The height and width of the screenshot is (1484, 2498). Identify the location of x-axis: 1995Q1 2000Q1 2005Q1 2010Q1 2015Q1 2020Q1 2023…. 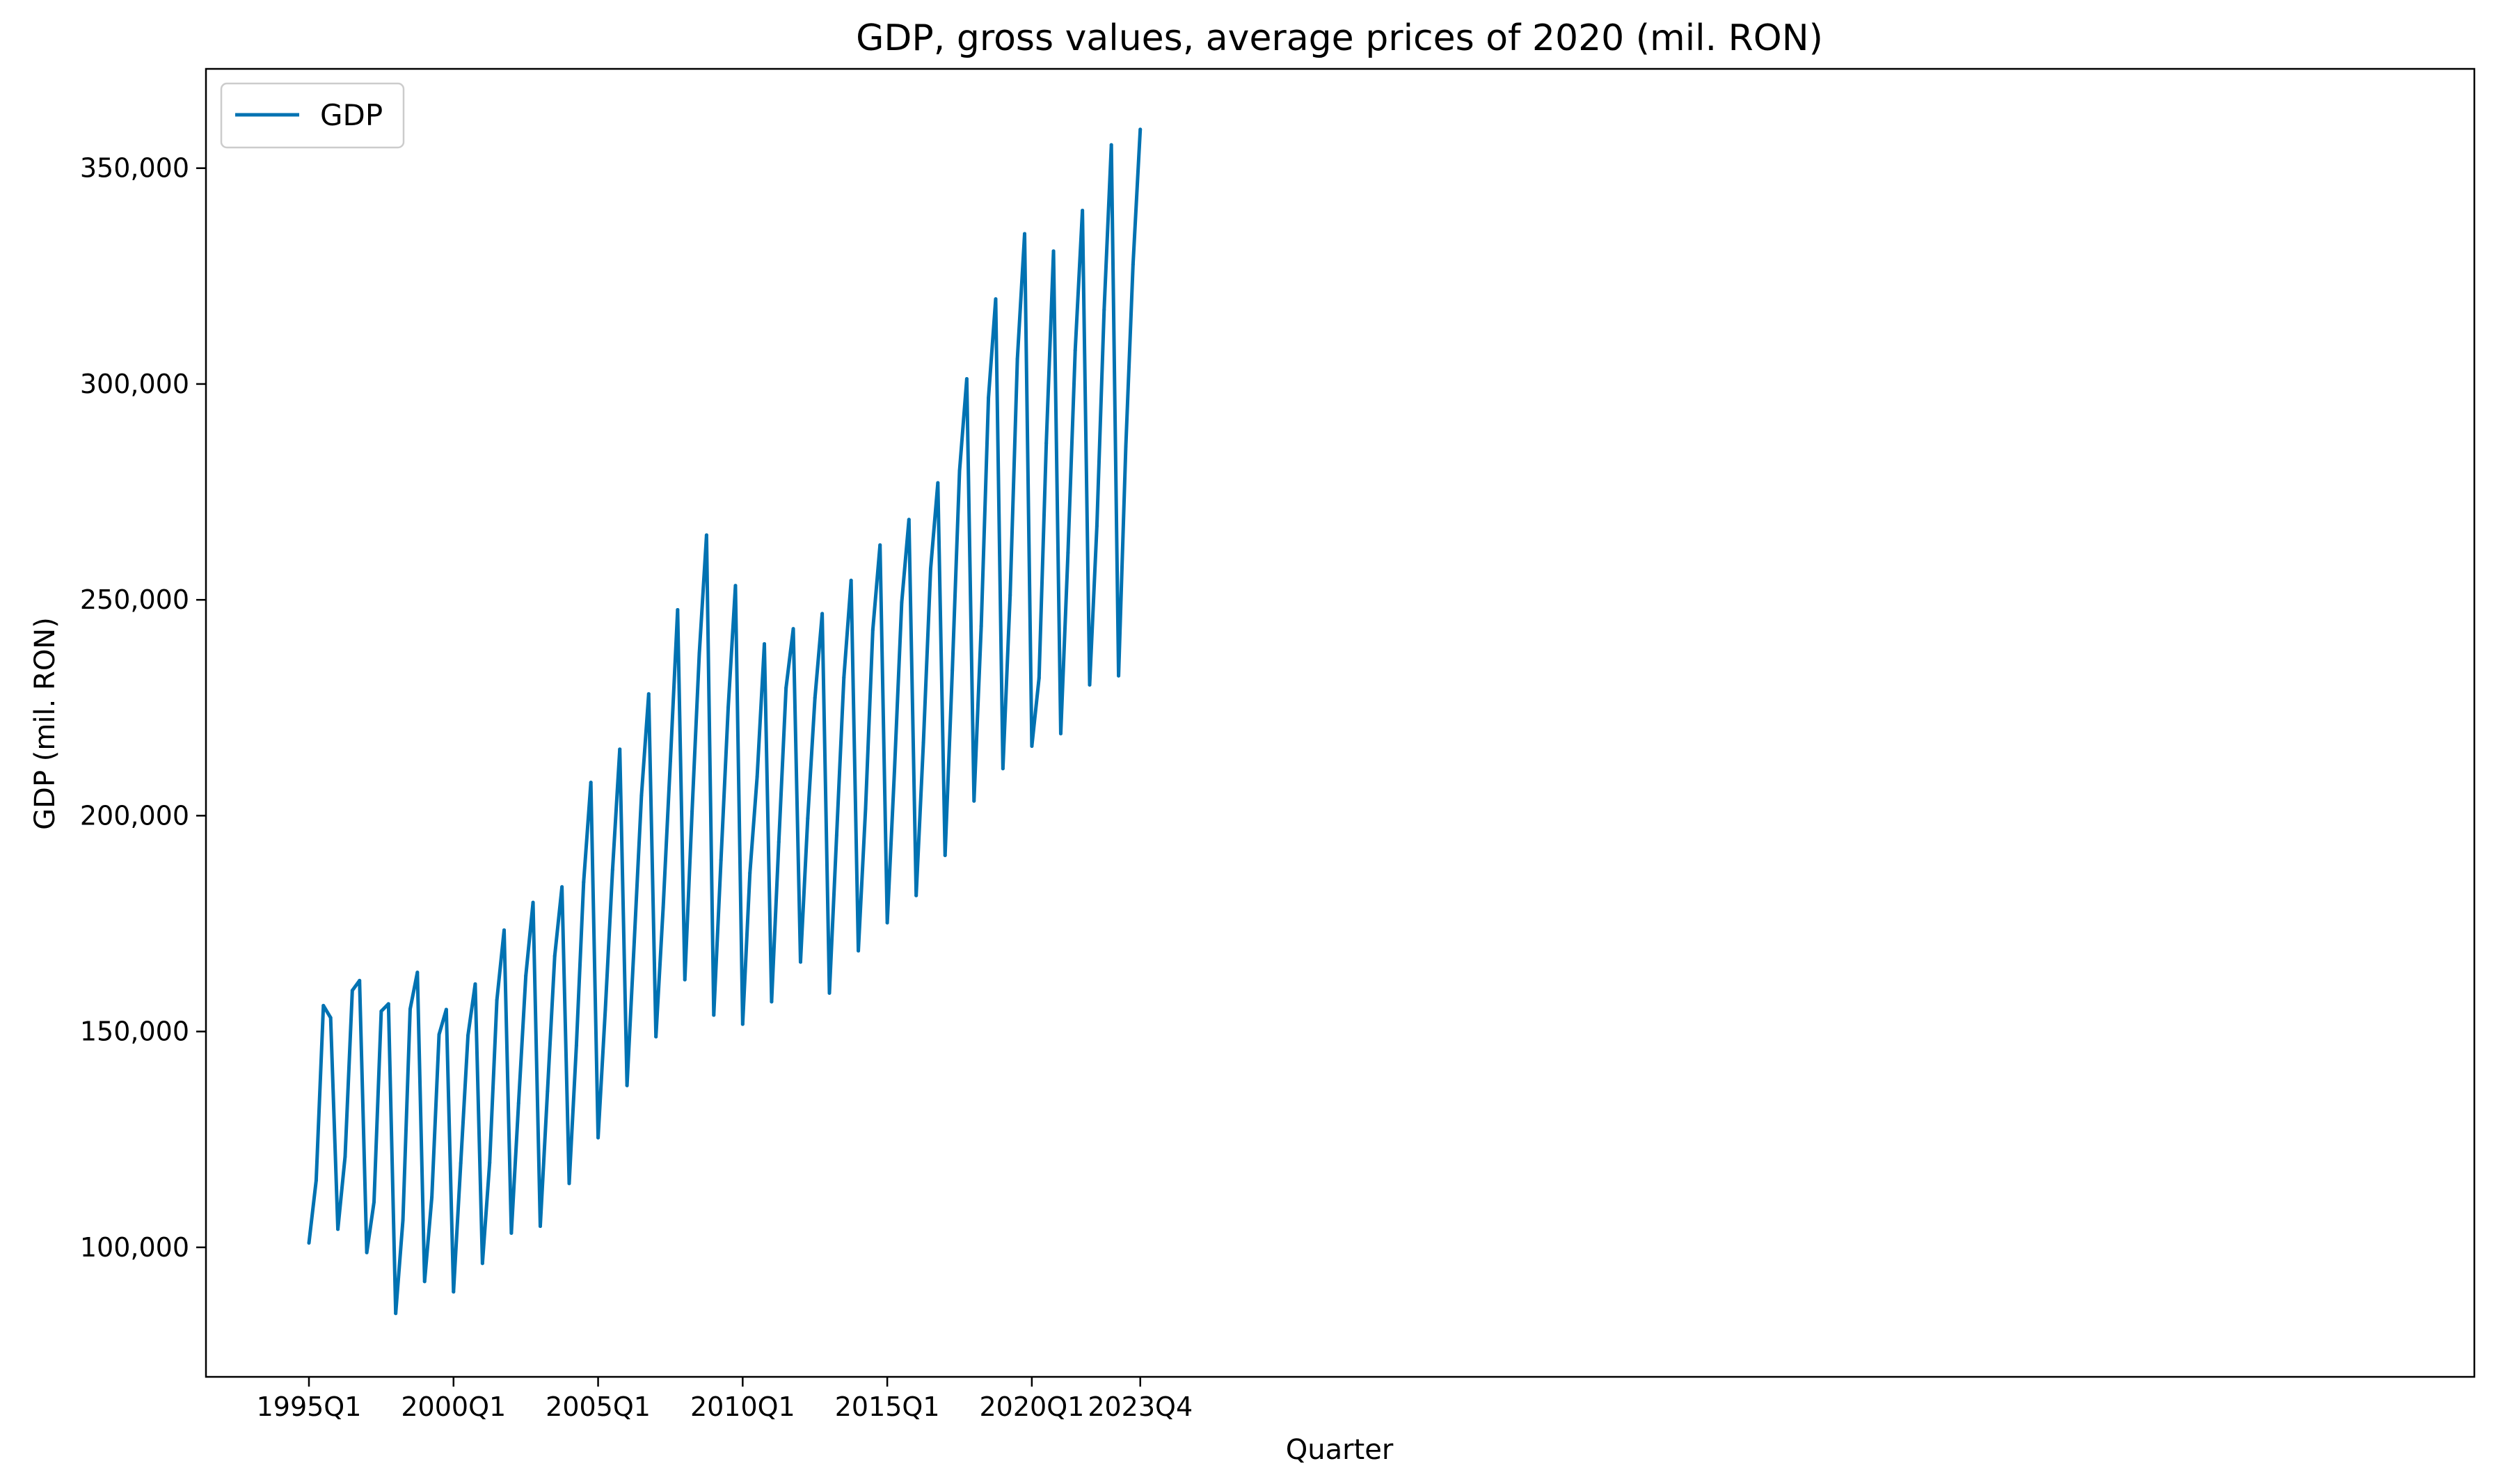
(725, 1399).